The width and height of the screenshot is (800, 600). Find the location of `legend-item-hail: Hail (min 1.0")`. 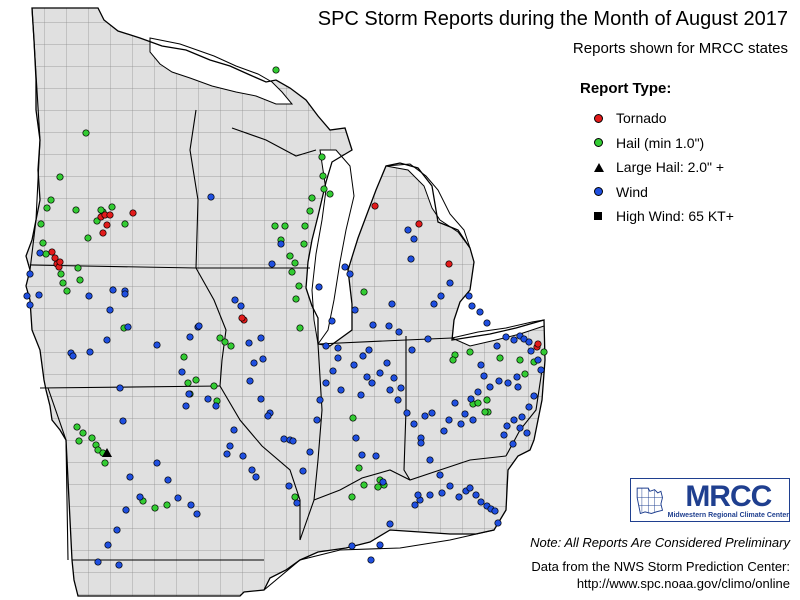

legend-item-hail: Hail (min 1.0") is located at coordinates (685, 143).